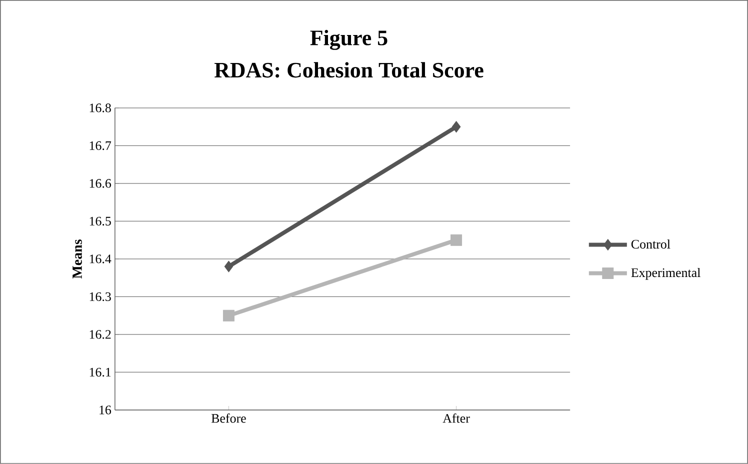  Describe the element at coordinates (100, 108) in the screenshot. I see `y-tick-label: 16.8` at that location.